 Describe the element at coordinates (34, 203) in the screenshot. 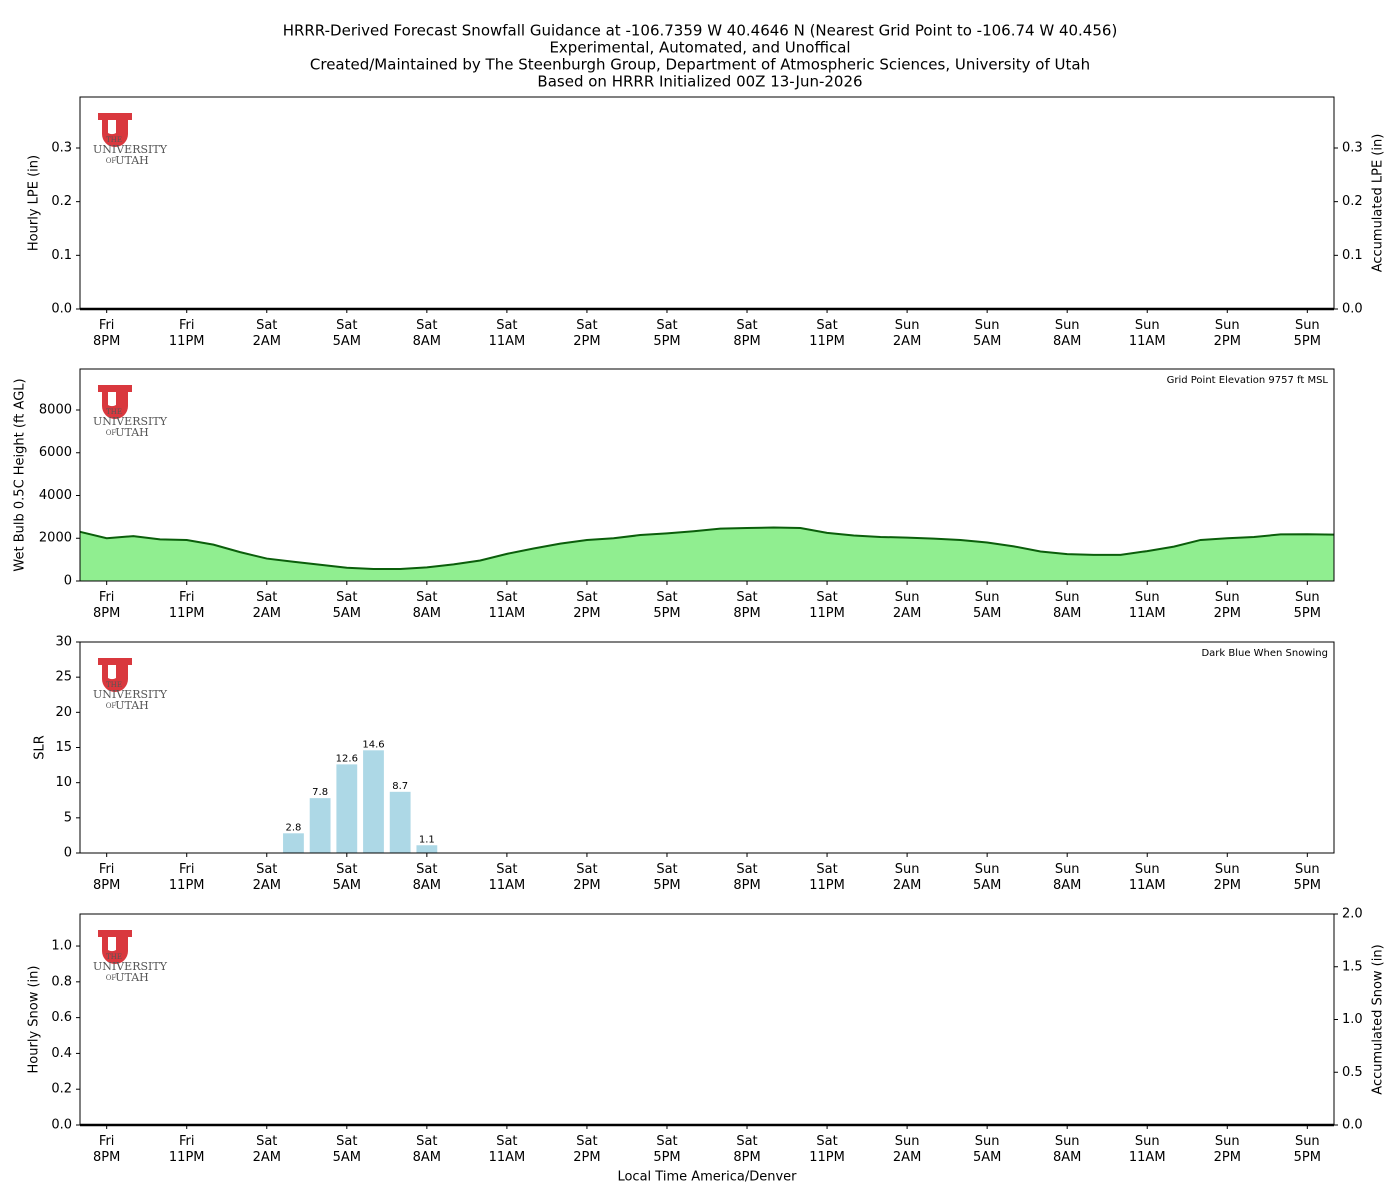

I see `y-axis-label: Hourly LPE (in)` at that location.